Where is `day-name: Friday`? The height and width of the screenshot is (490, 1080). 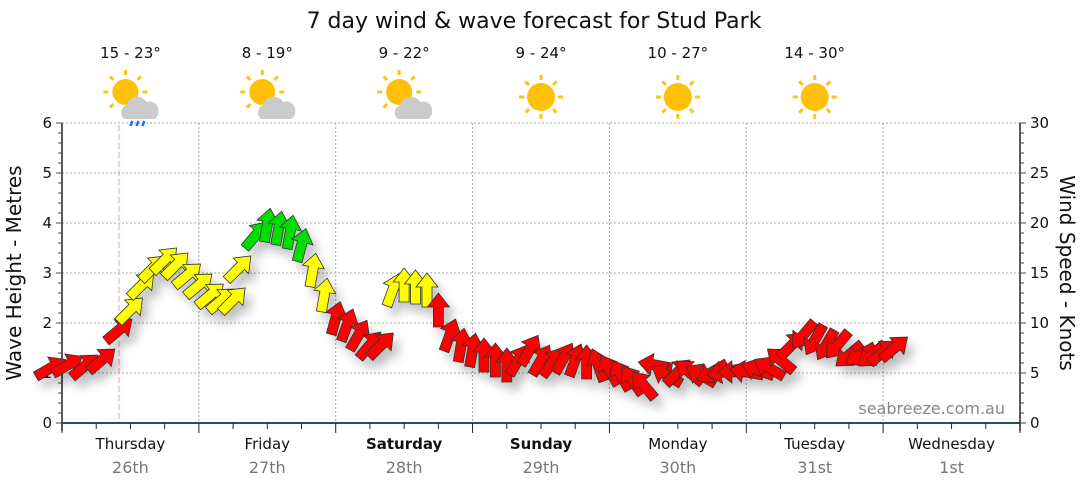 day-name: Friday is located at coordinates (268, 444).